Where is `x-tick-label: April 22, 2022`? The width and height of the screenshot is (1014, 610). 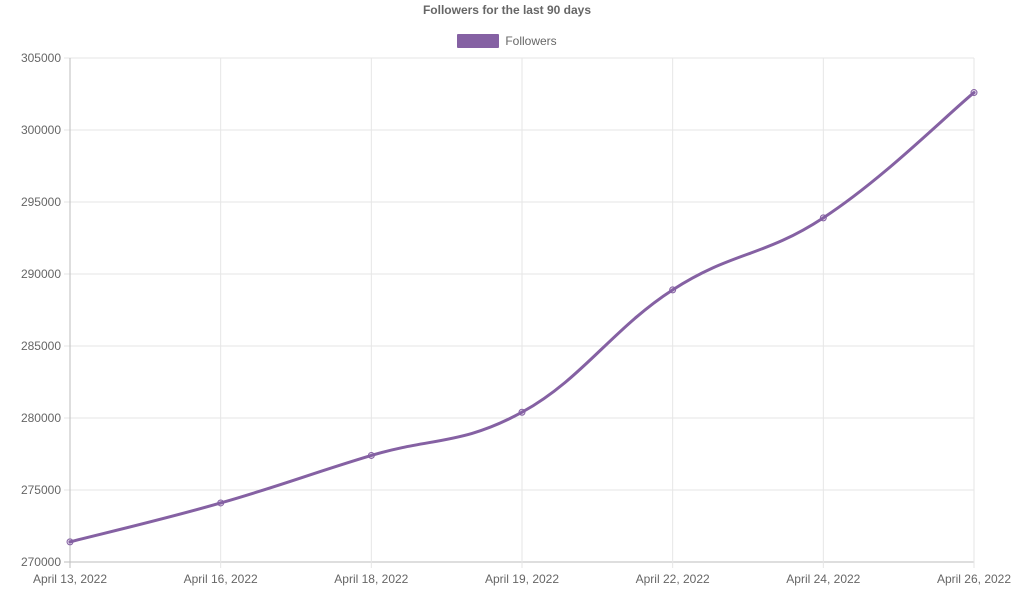 x-tick-label: April 22, 2022 is located at coordinates (673, 579).